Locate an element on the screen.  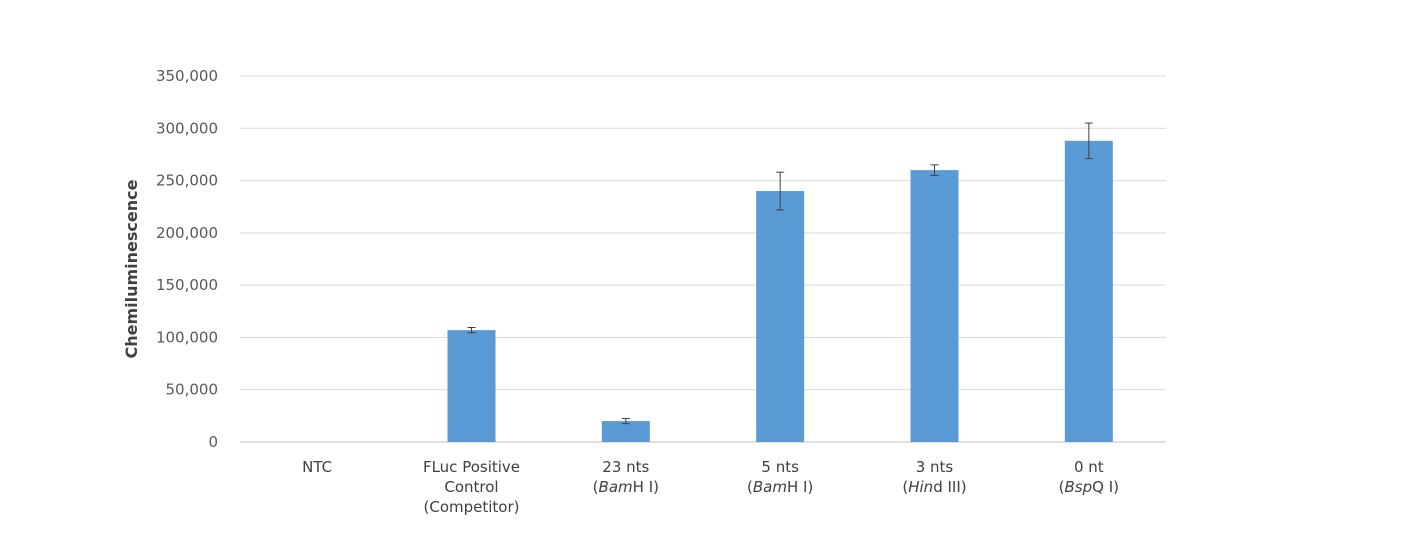
y-tick-label: 250,000 is located at coordinates (187, 181).